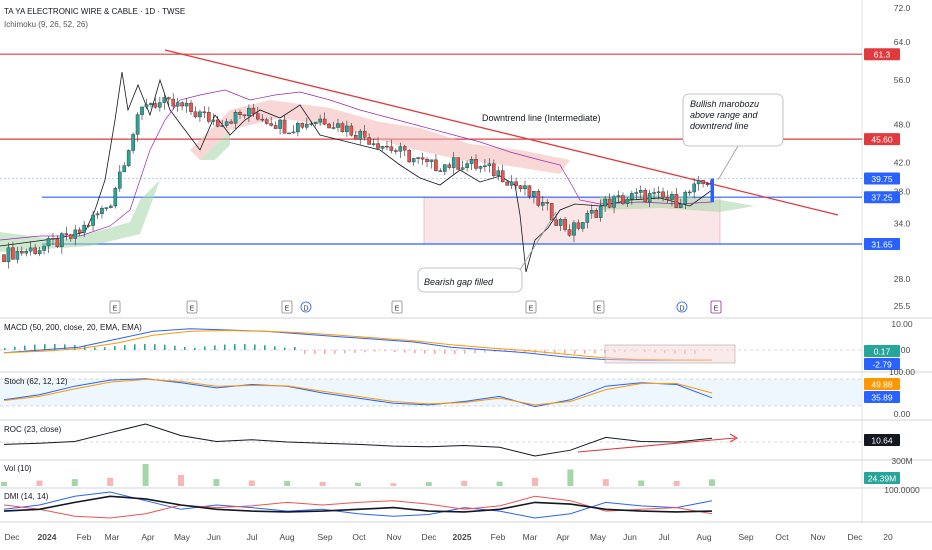 This screenshot has height=550, width=932. Describe the element at coordinates (112, 537) in the screenshot. I see `time-tick-label: Mar` at that location.